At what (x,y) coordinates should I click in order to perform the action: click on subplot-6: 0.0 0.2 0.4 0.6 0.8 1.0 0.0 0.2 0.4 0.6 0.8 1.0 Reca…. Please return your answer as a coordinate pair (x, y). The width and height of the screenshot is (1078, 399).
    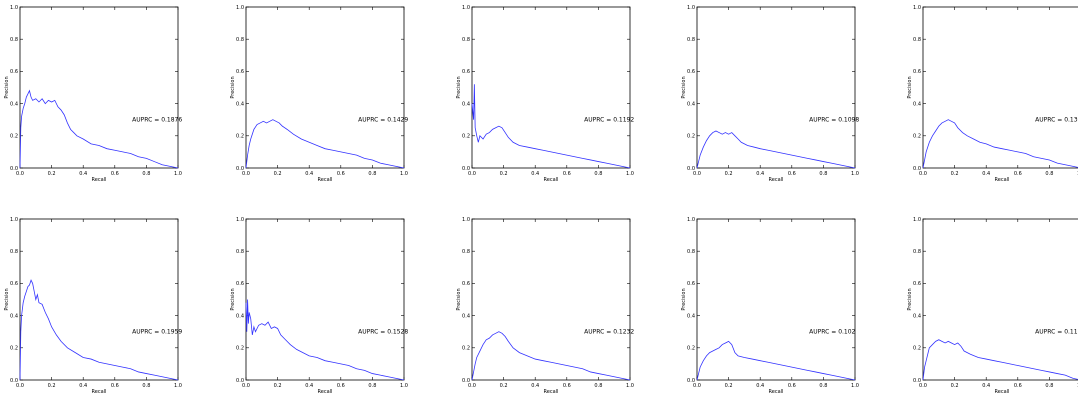
    Looking at the image, I should click on (93, 306).